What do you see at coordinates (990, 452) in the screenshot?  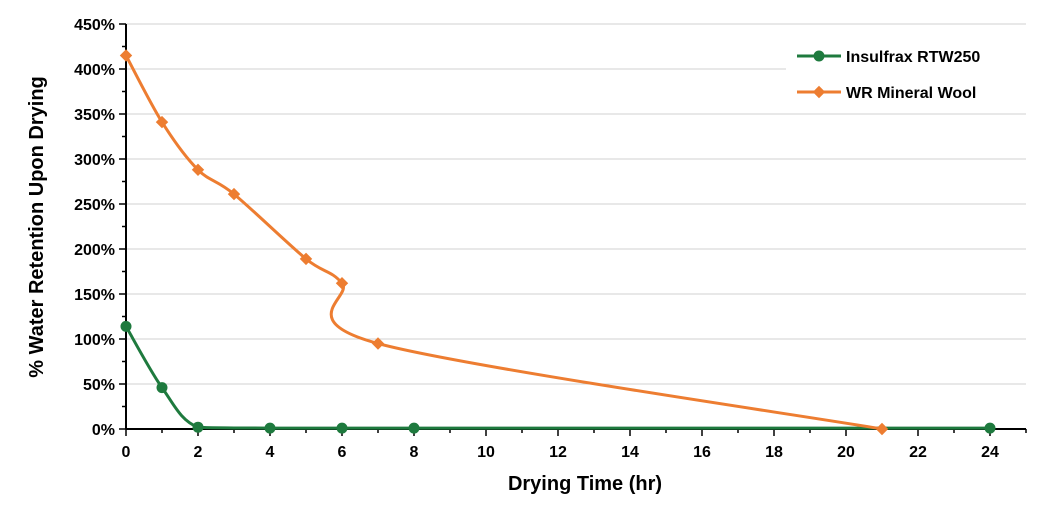 I see `x-tick-label: 24` at bounding box center [990, 452].